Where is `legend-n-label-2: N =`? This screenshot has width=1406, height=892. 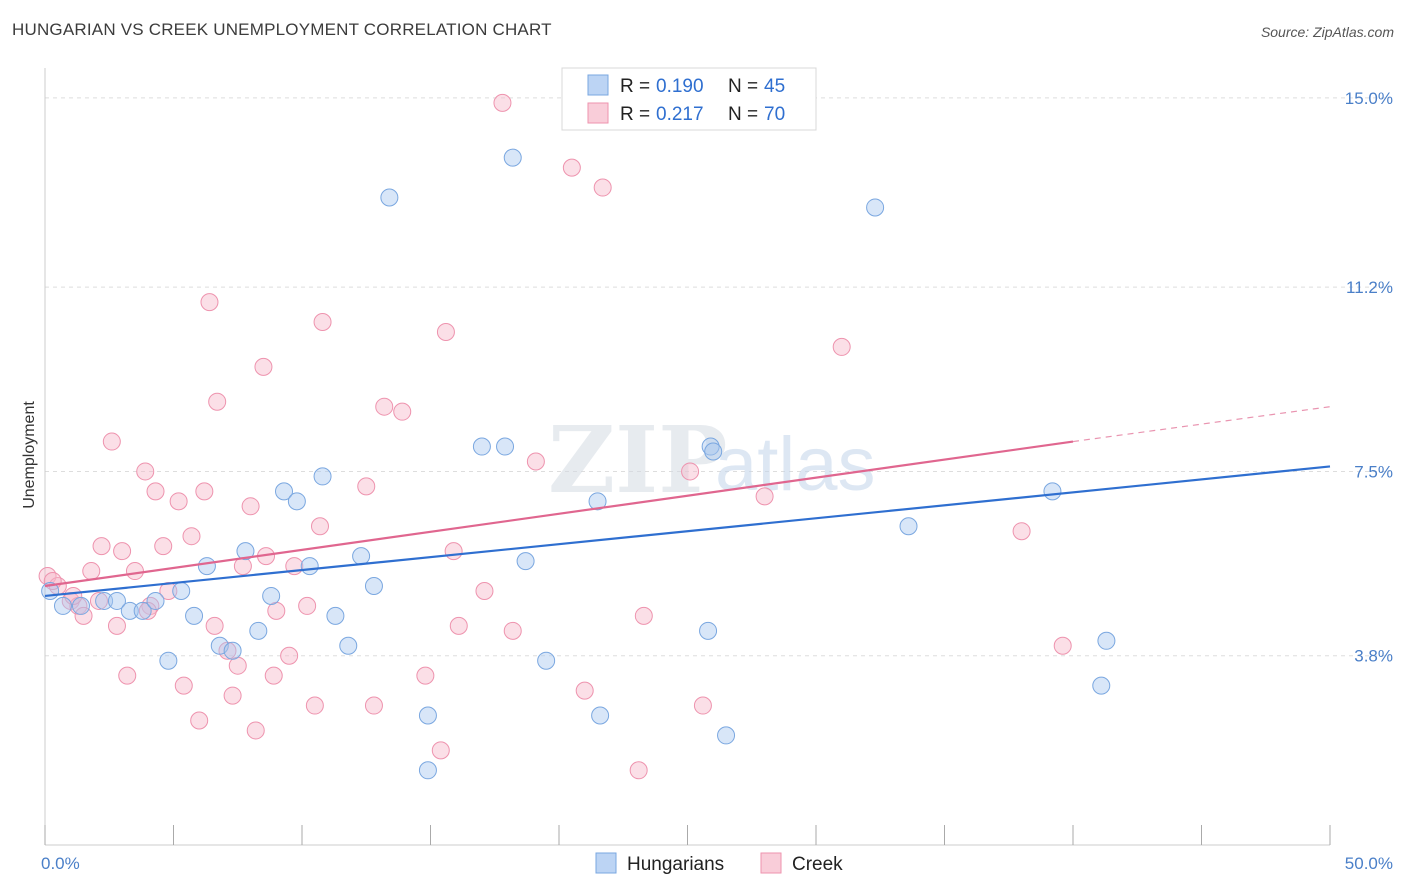
legend-n-label-2: N = is located at coordinates (743, 114).